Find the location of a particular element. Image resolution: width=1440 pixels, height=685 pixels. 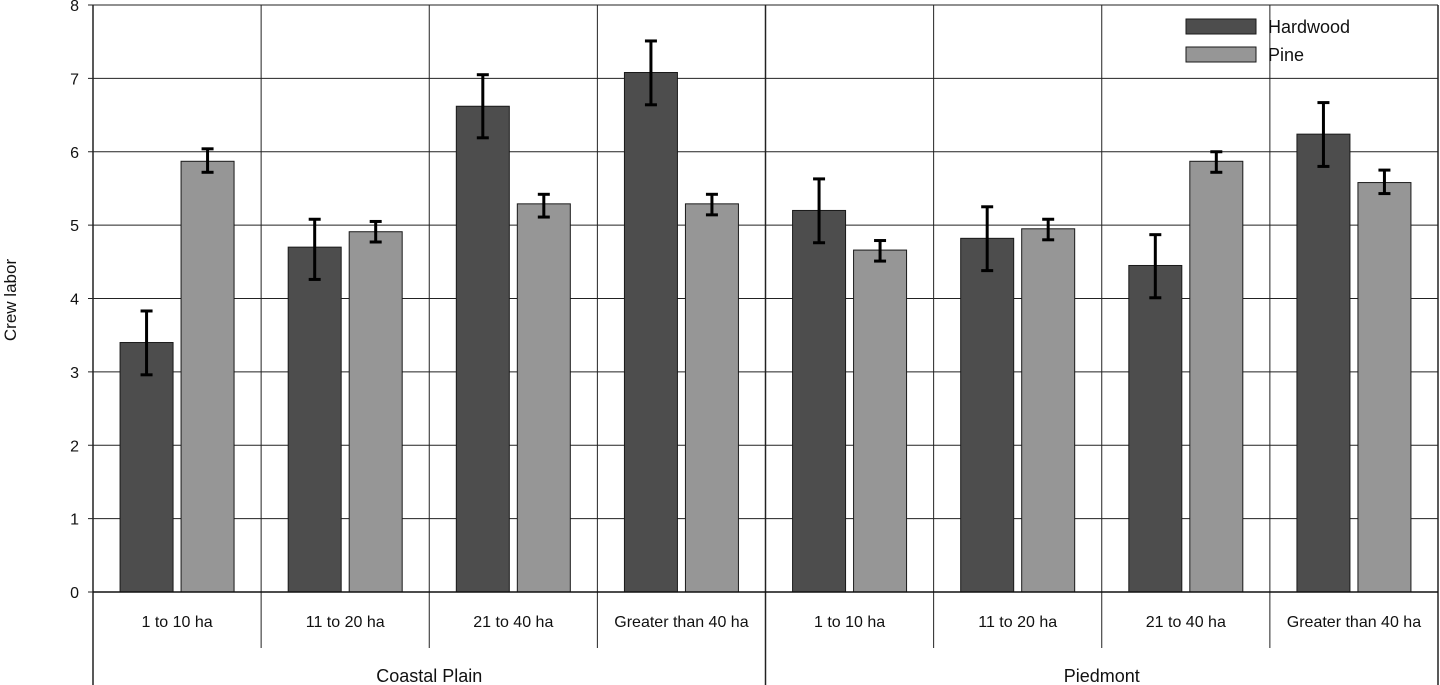

y-tick-label: 8 is located at coordinates (74, 7).